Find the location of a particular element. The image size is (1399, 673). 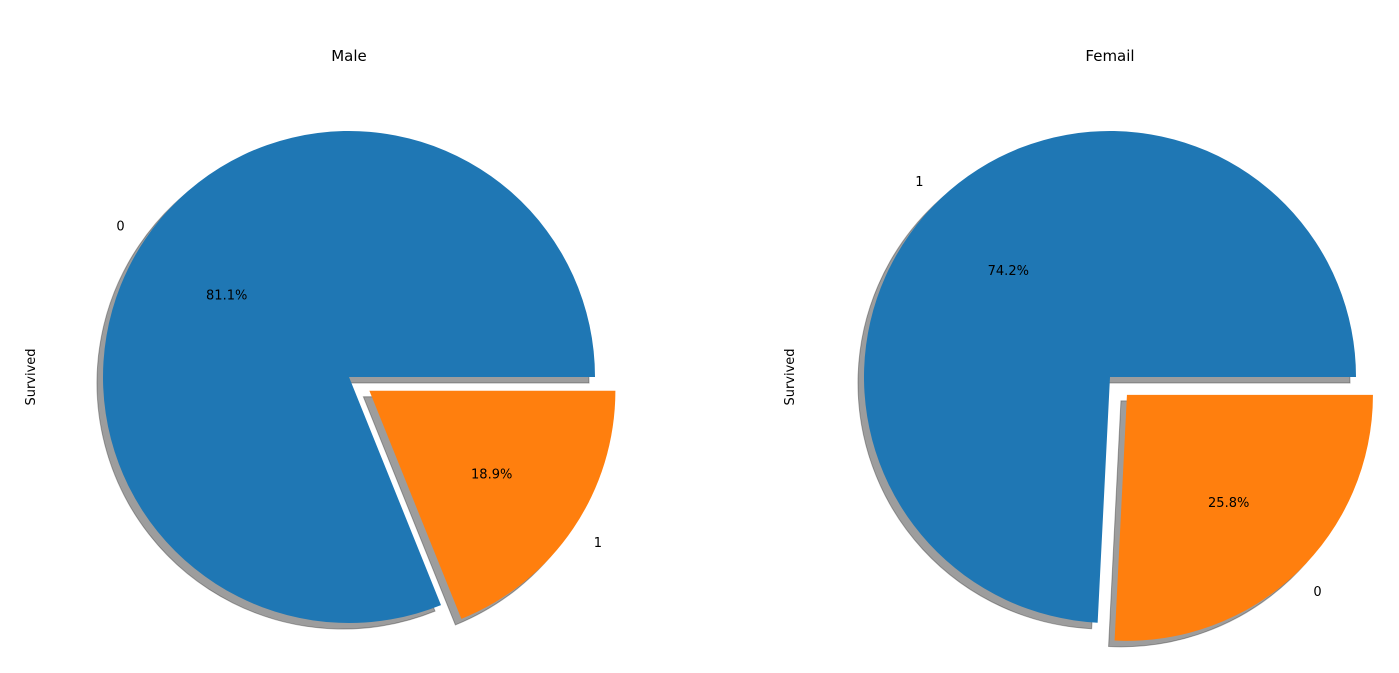

pie-title: Male is located at coordinates (349, 56).